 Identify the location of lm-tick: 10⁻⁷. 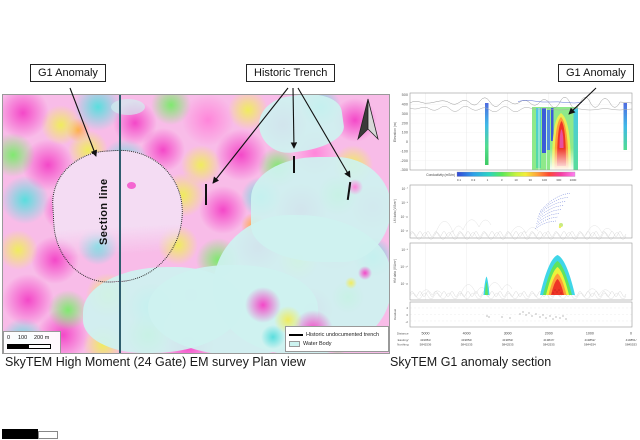
(405, 189).